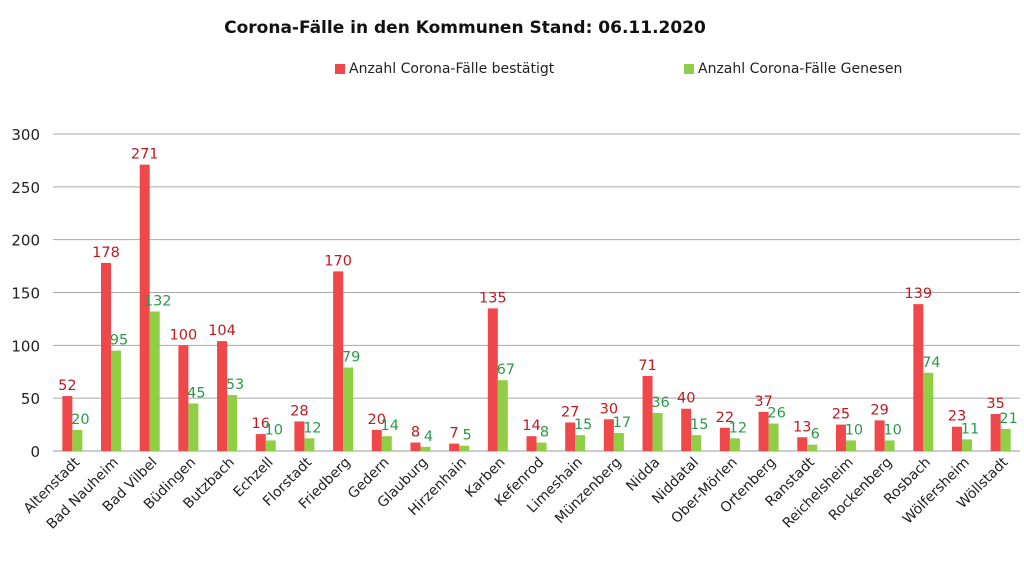  I want to click on data-label-recovered: 4, so click(428, 437).